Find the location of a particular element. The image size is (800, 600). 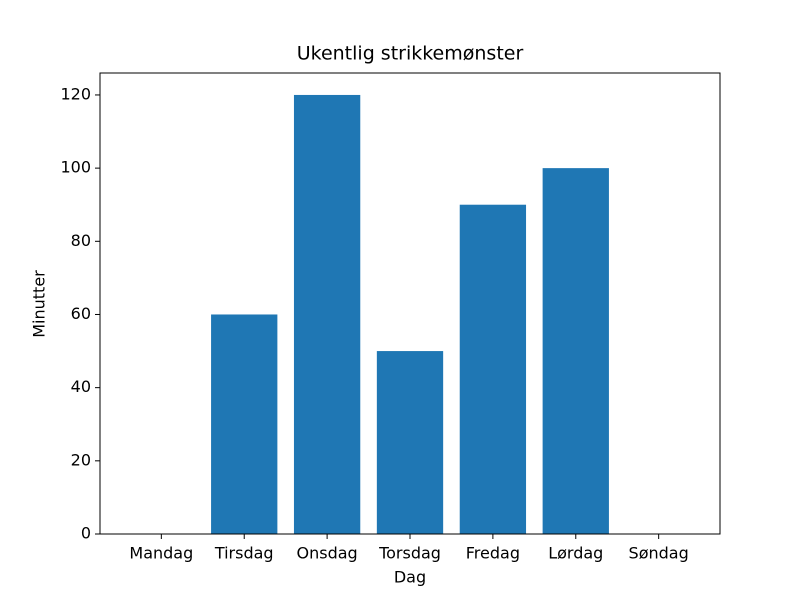

x-tick-label: Tirsdag is located at coordinates (244, 553).